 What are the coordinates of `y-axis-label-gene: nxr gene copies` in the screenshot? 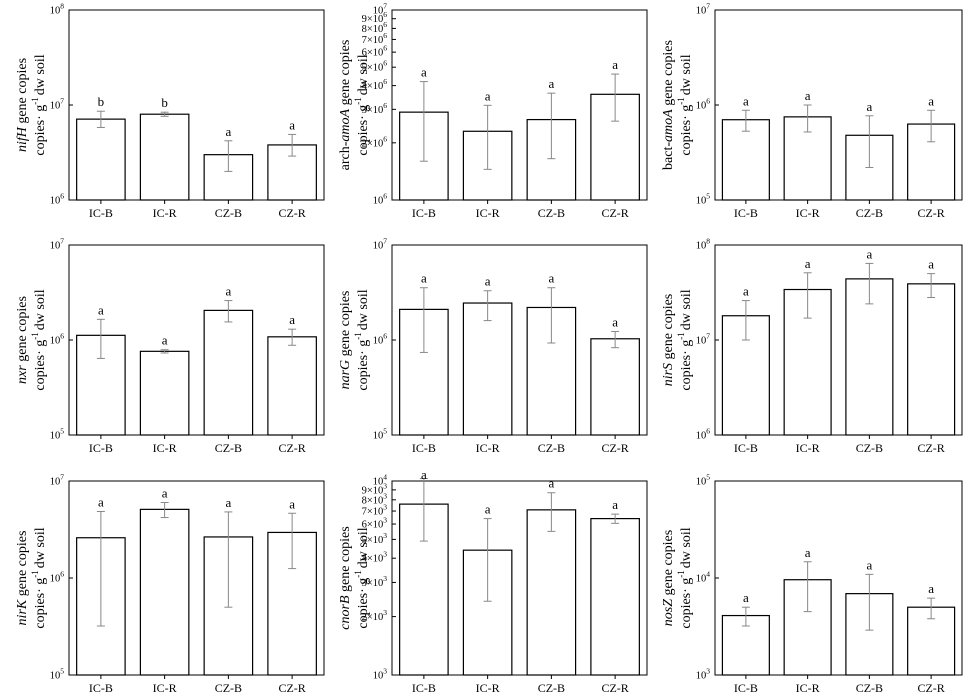 It's located at (22, 340).